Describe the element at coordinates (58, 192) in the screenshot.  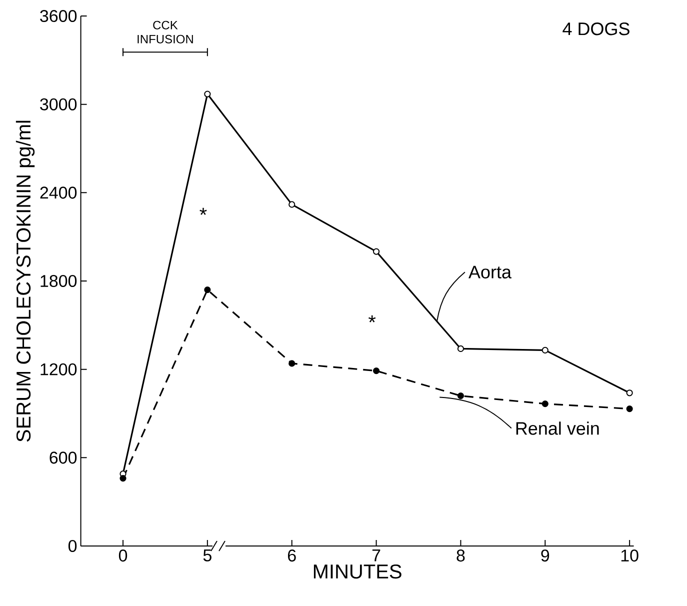
I see `y-tick-label: 2400` at that location.